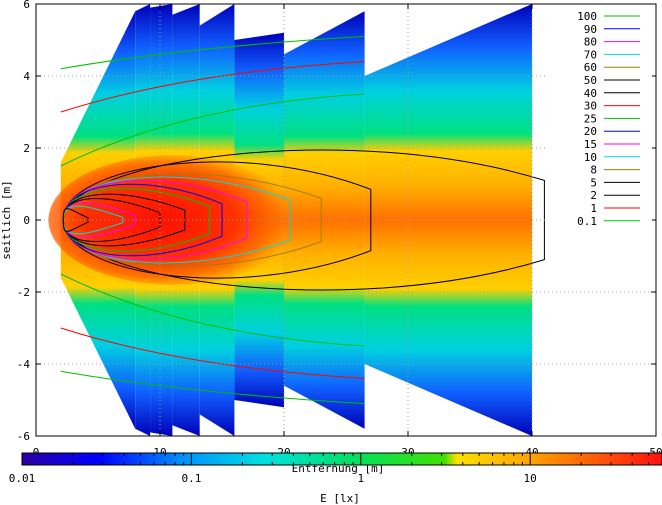  Describe the element at coordinates (593, 170) in the screenshot. I see `legend-label: 8` at that location.